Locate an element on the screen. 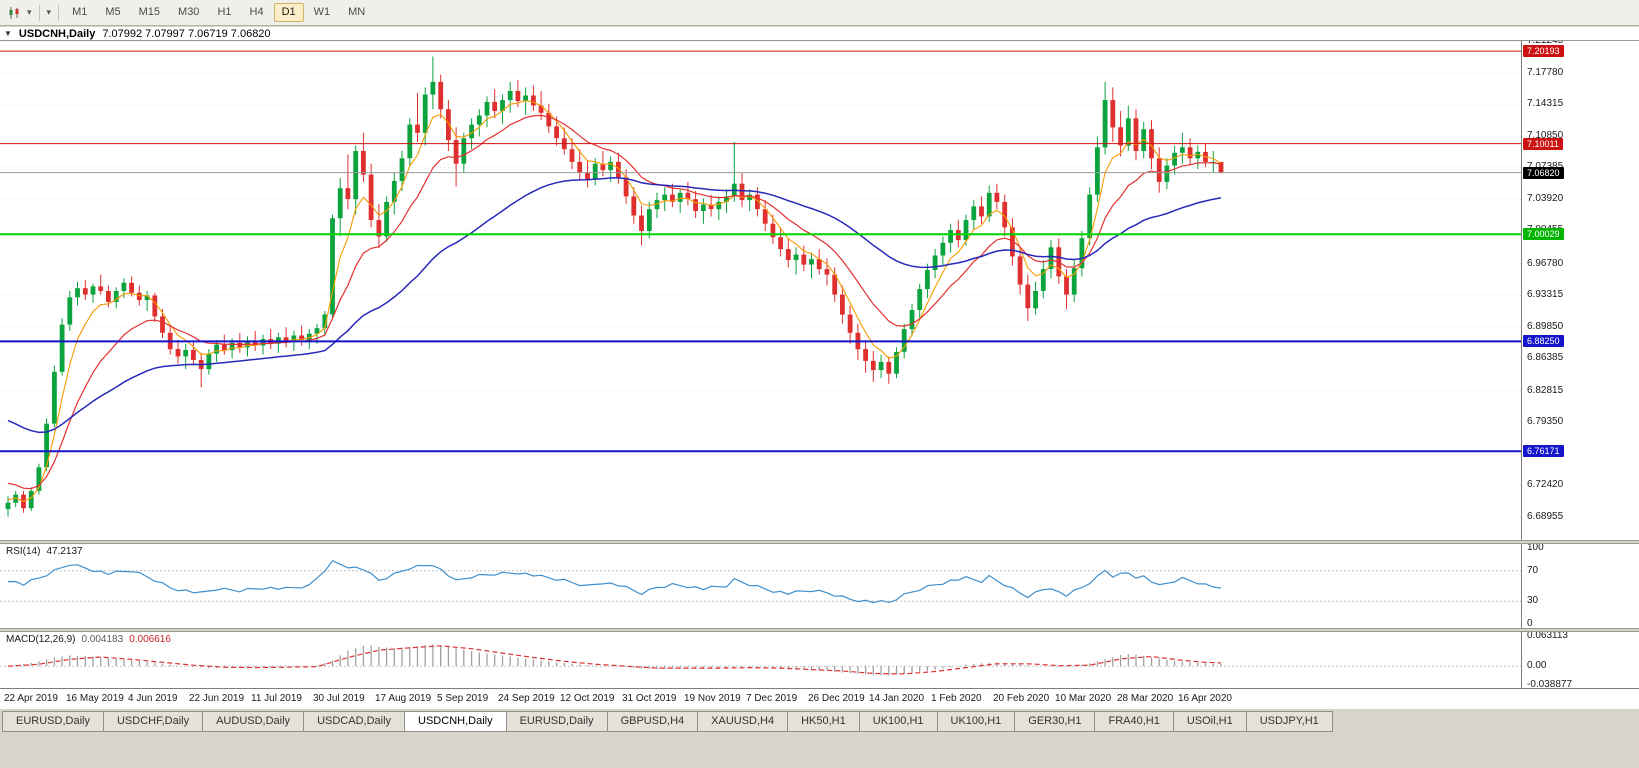 This screenshot has height=768, width=1639. rsi-pane is located at coordinates (760, 586).